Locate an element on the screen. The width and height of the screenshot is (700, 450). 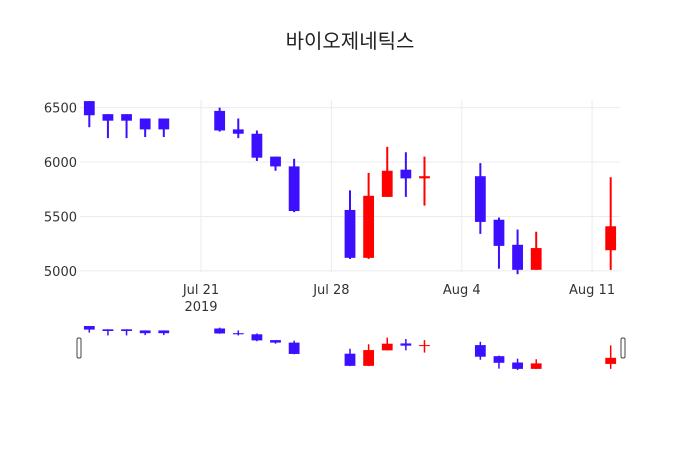
x-tick-label: Aug 4 is located at coordinates (462, 290).